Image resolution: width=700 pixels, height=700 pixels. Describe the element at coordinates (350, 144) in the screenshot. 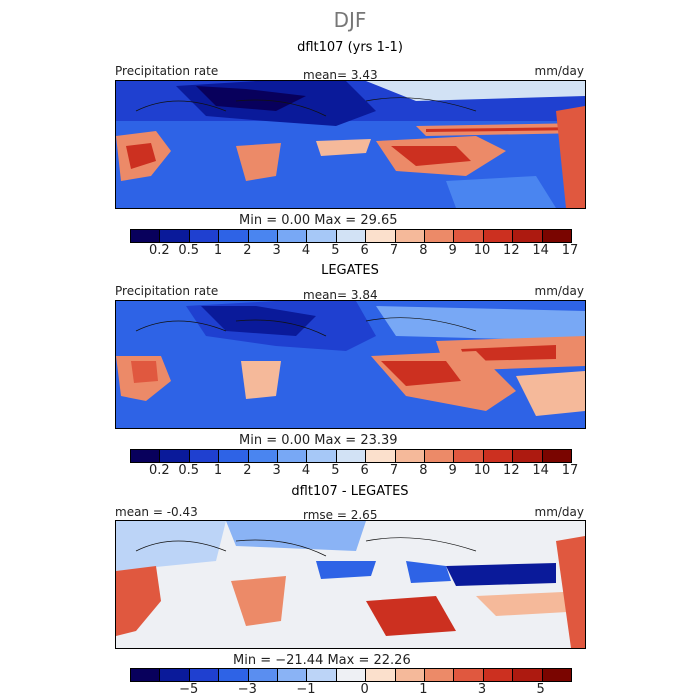

I see `panel-1-map` at that location.